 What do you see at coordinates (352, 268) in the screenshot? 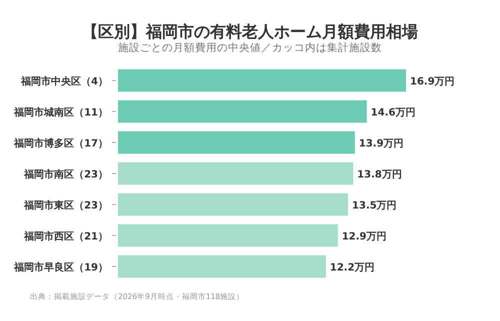
I see `data-label: 12.2万円` at bounding box center [352, 268].